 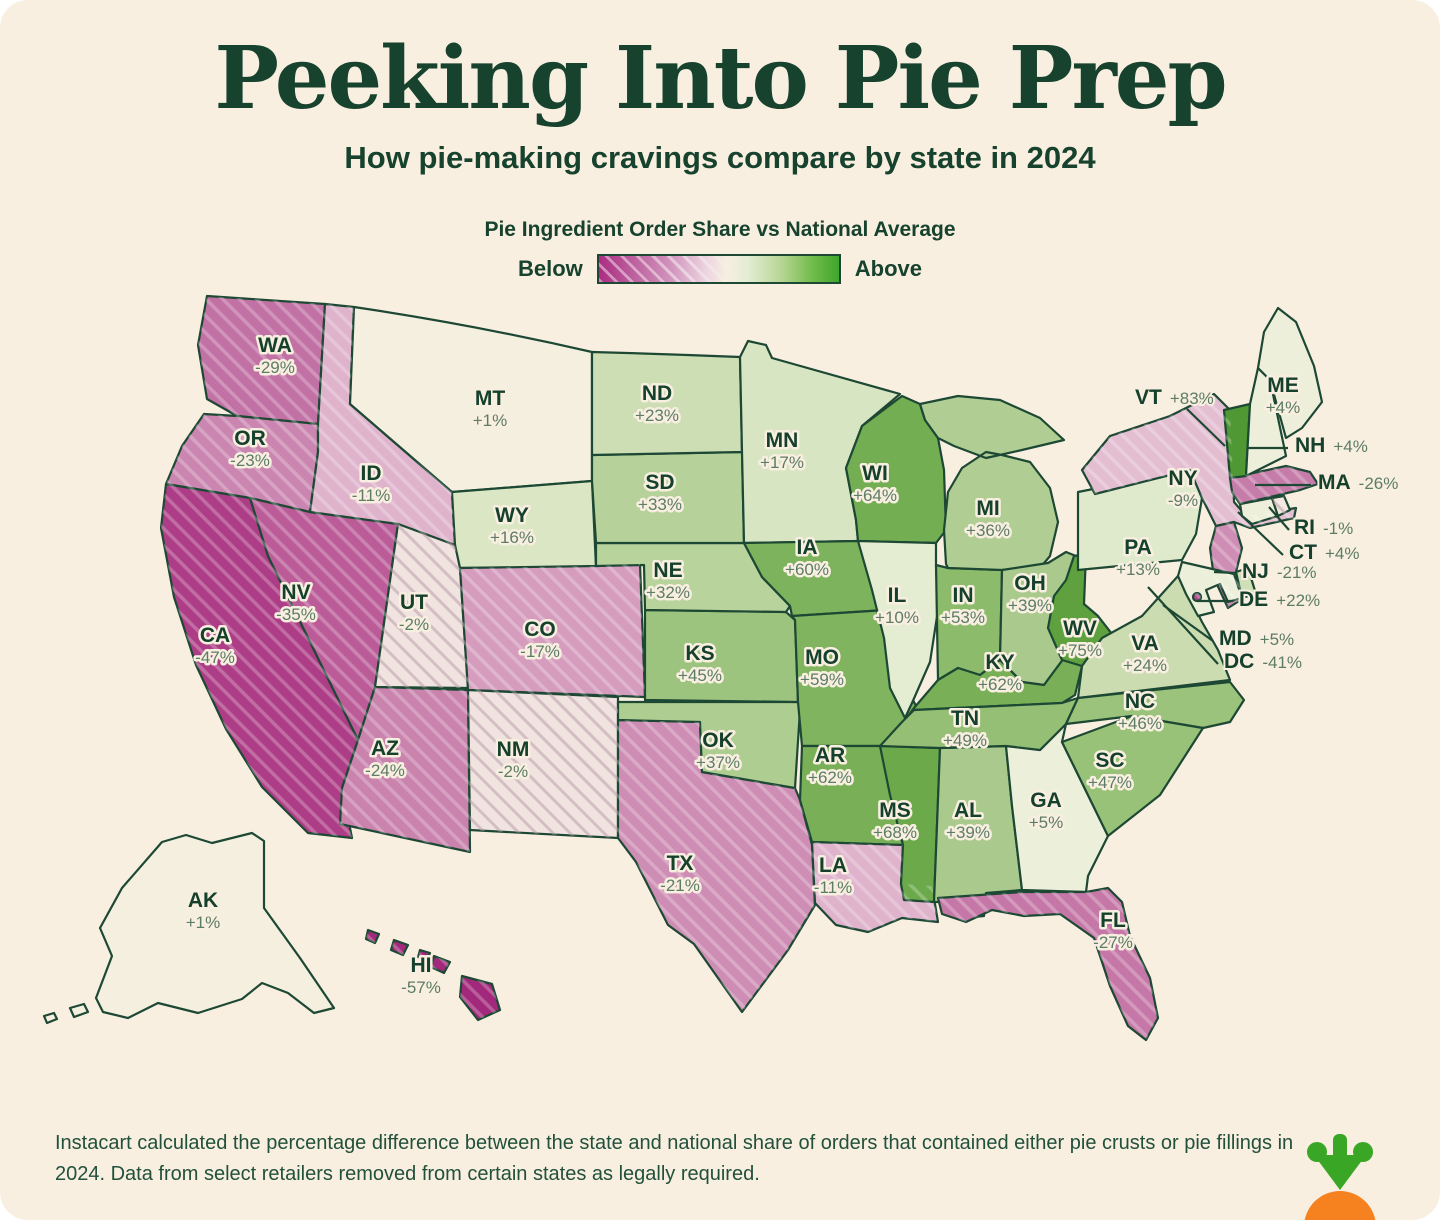 I want to click on state-hatch-AZ, so click(x=405, y=769).